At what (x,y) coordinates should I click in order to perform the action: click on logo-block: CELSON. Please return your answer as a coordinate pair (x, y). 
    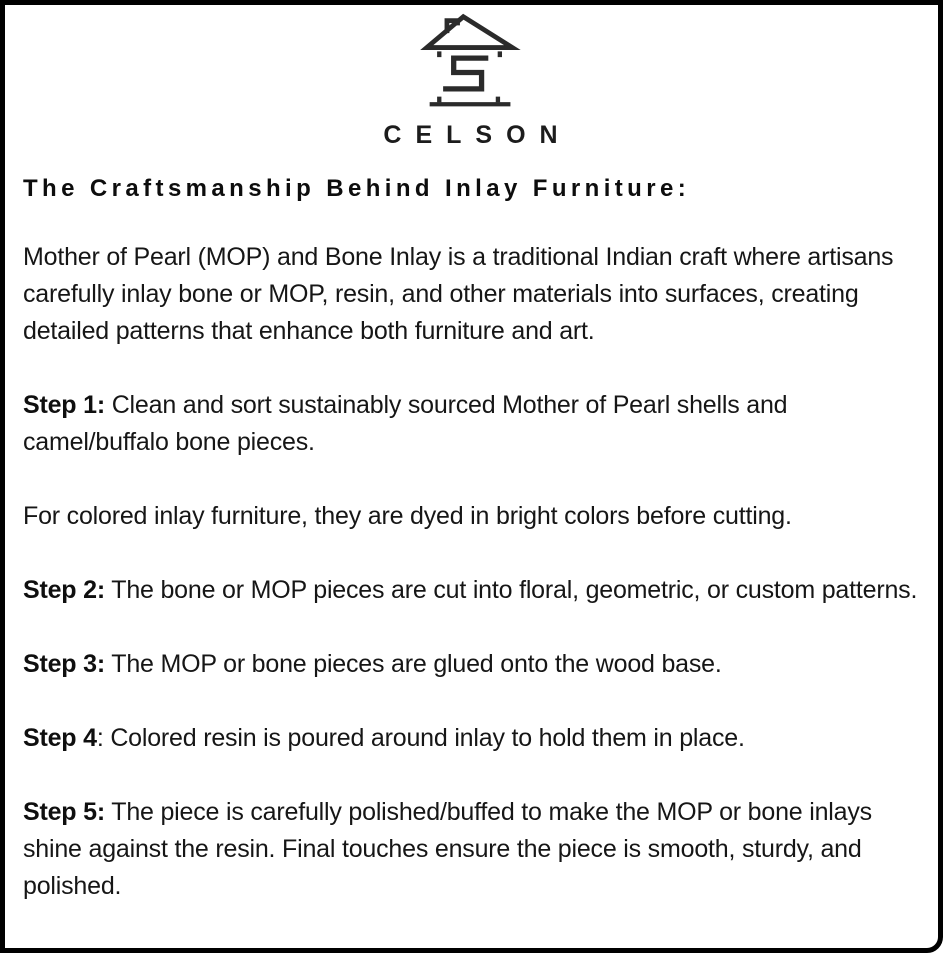
    Looking at the image, I should click on (470, 80).